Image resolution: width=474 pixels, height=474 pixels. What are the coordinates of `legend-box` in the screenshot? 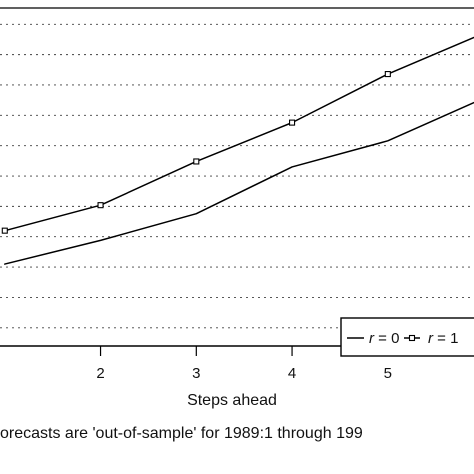 It's located at (407, 337).